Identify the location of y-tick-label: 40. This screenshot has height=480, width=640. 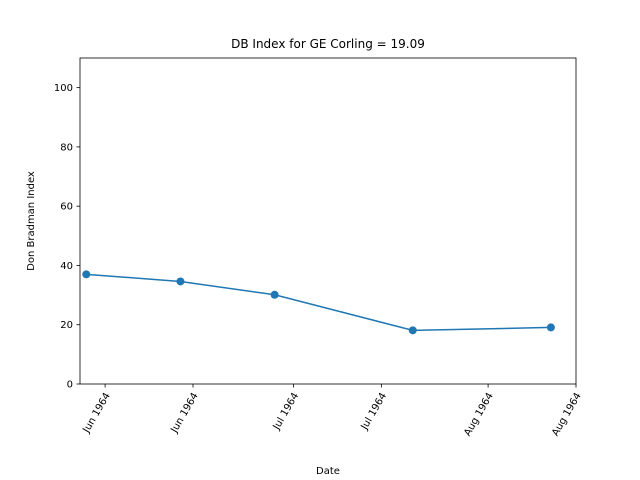
(66, 266).